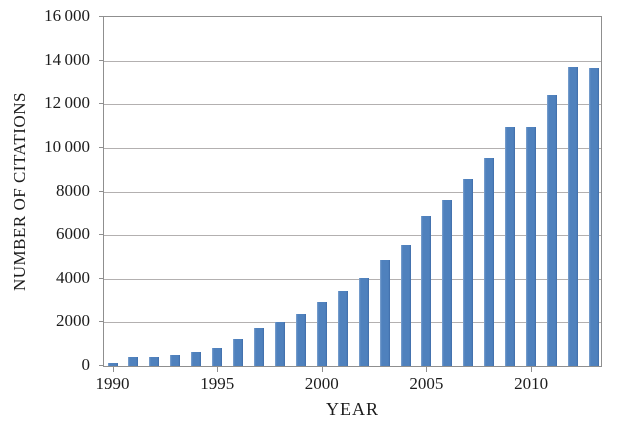  Describe the element at coordinates (342, 328) in the screenshot. I see `bar-2001` at that location.